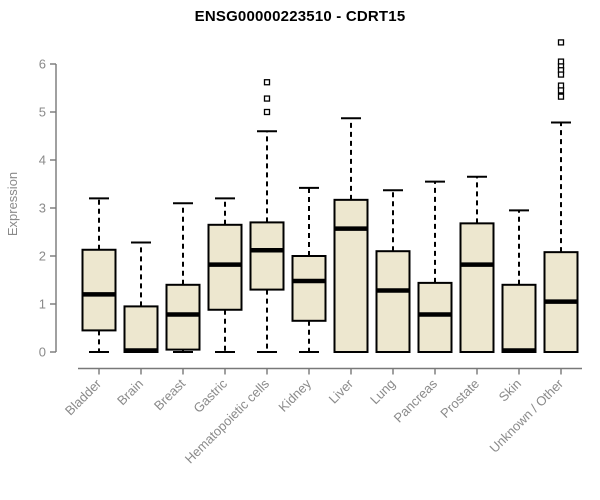 The width and height of the screenshot is (600, 500). Describe the element at coordinates (225, 267) in the screenshot. I see `box-gastric` at that location.